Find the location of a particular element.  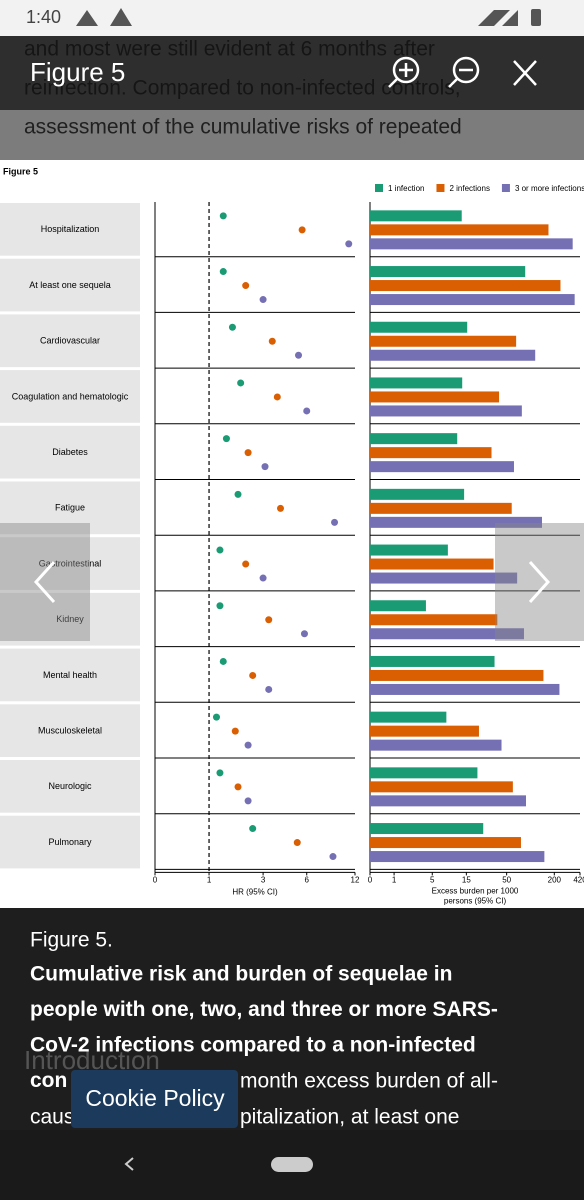

close is located at coordinates (525, 73).